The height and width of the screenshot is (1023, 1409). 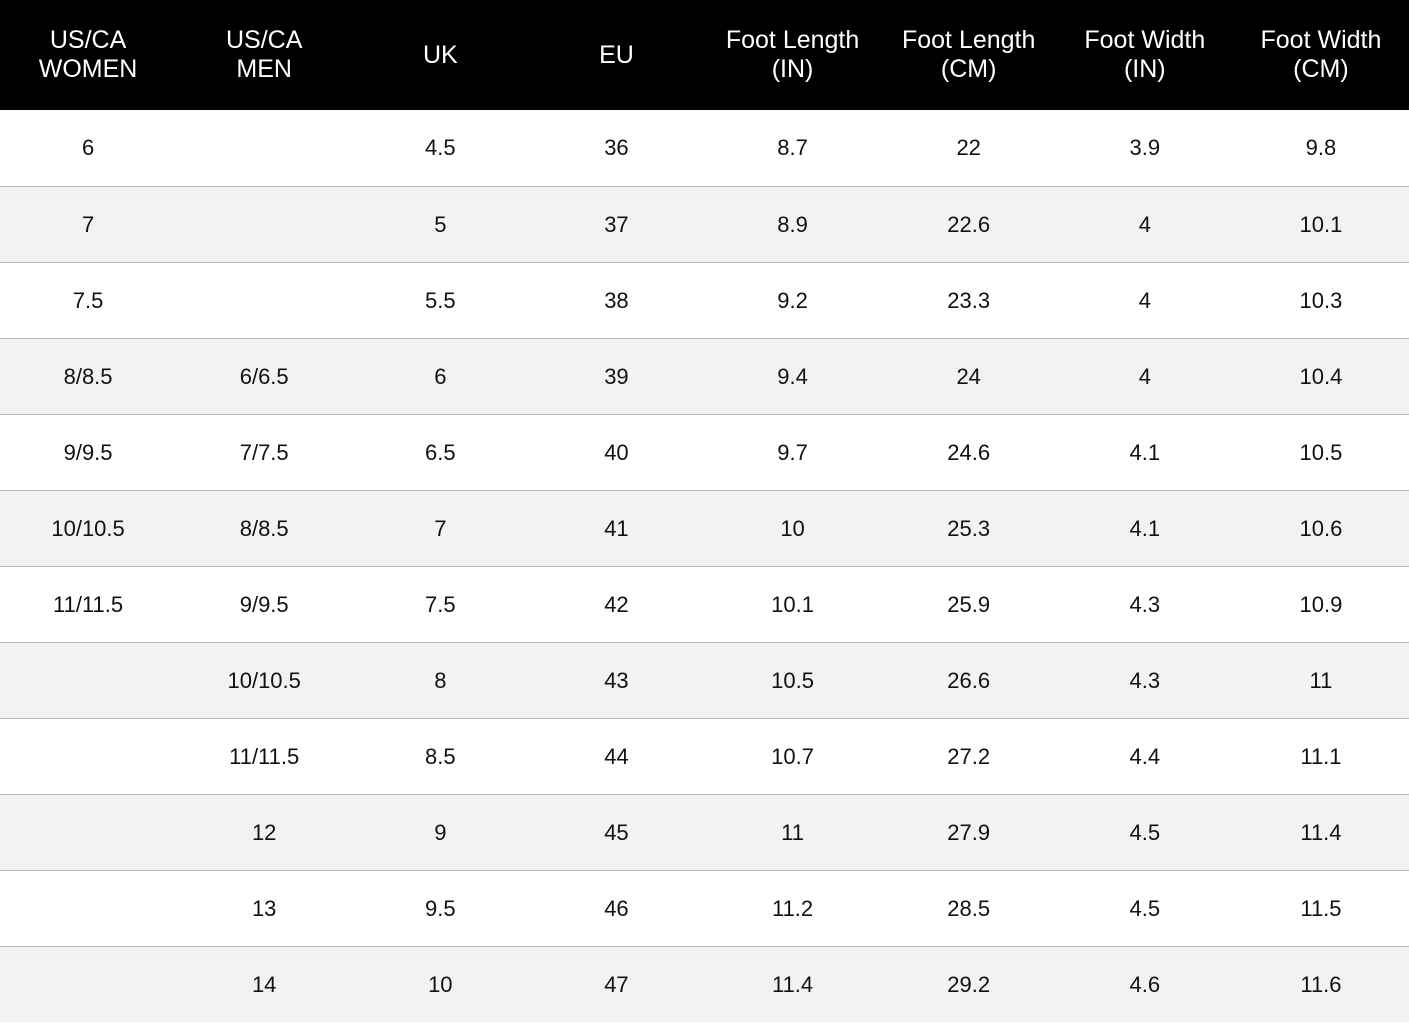 I want to click on table-row: 12 9 45 11 27.9 4.5 11.4, so click(x=704, y=832).